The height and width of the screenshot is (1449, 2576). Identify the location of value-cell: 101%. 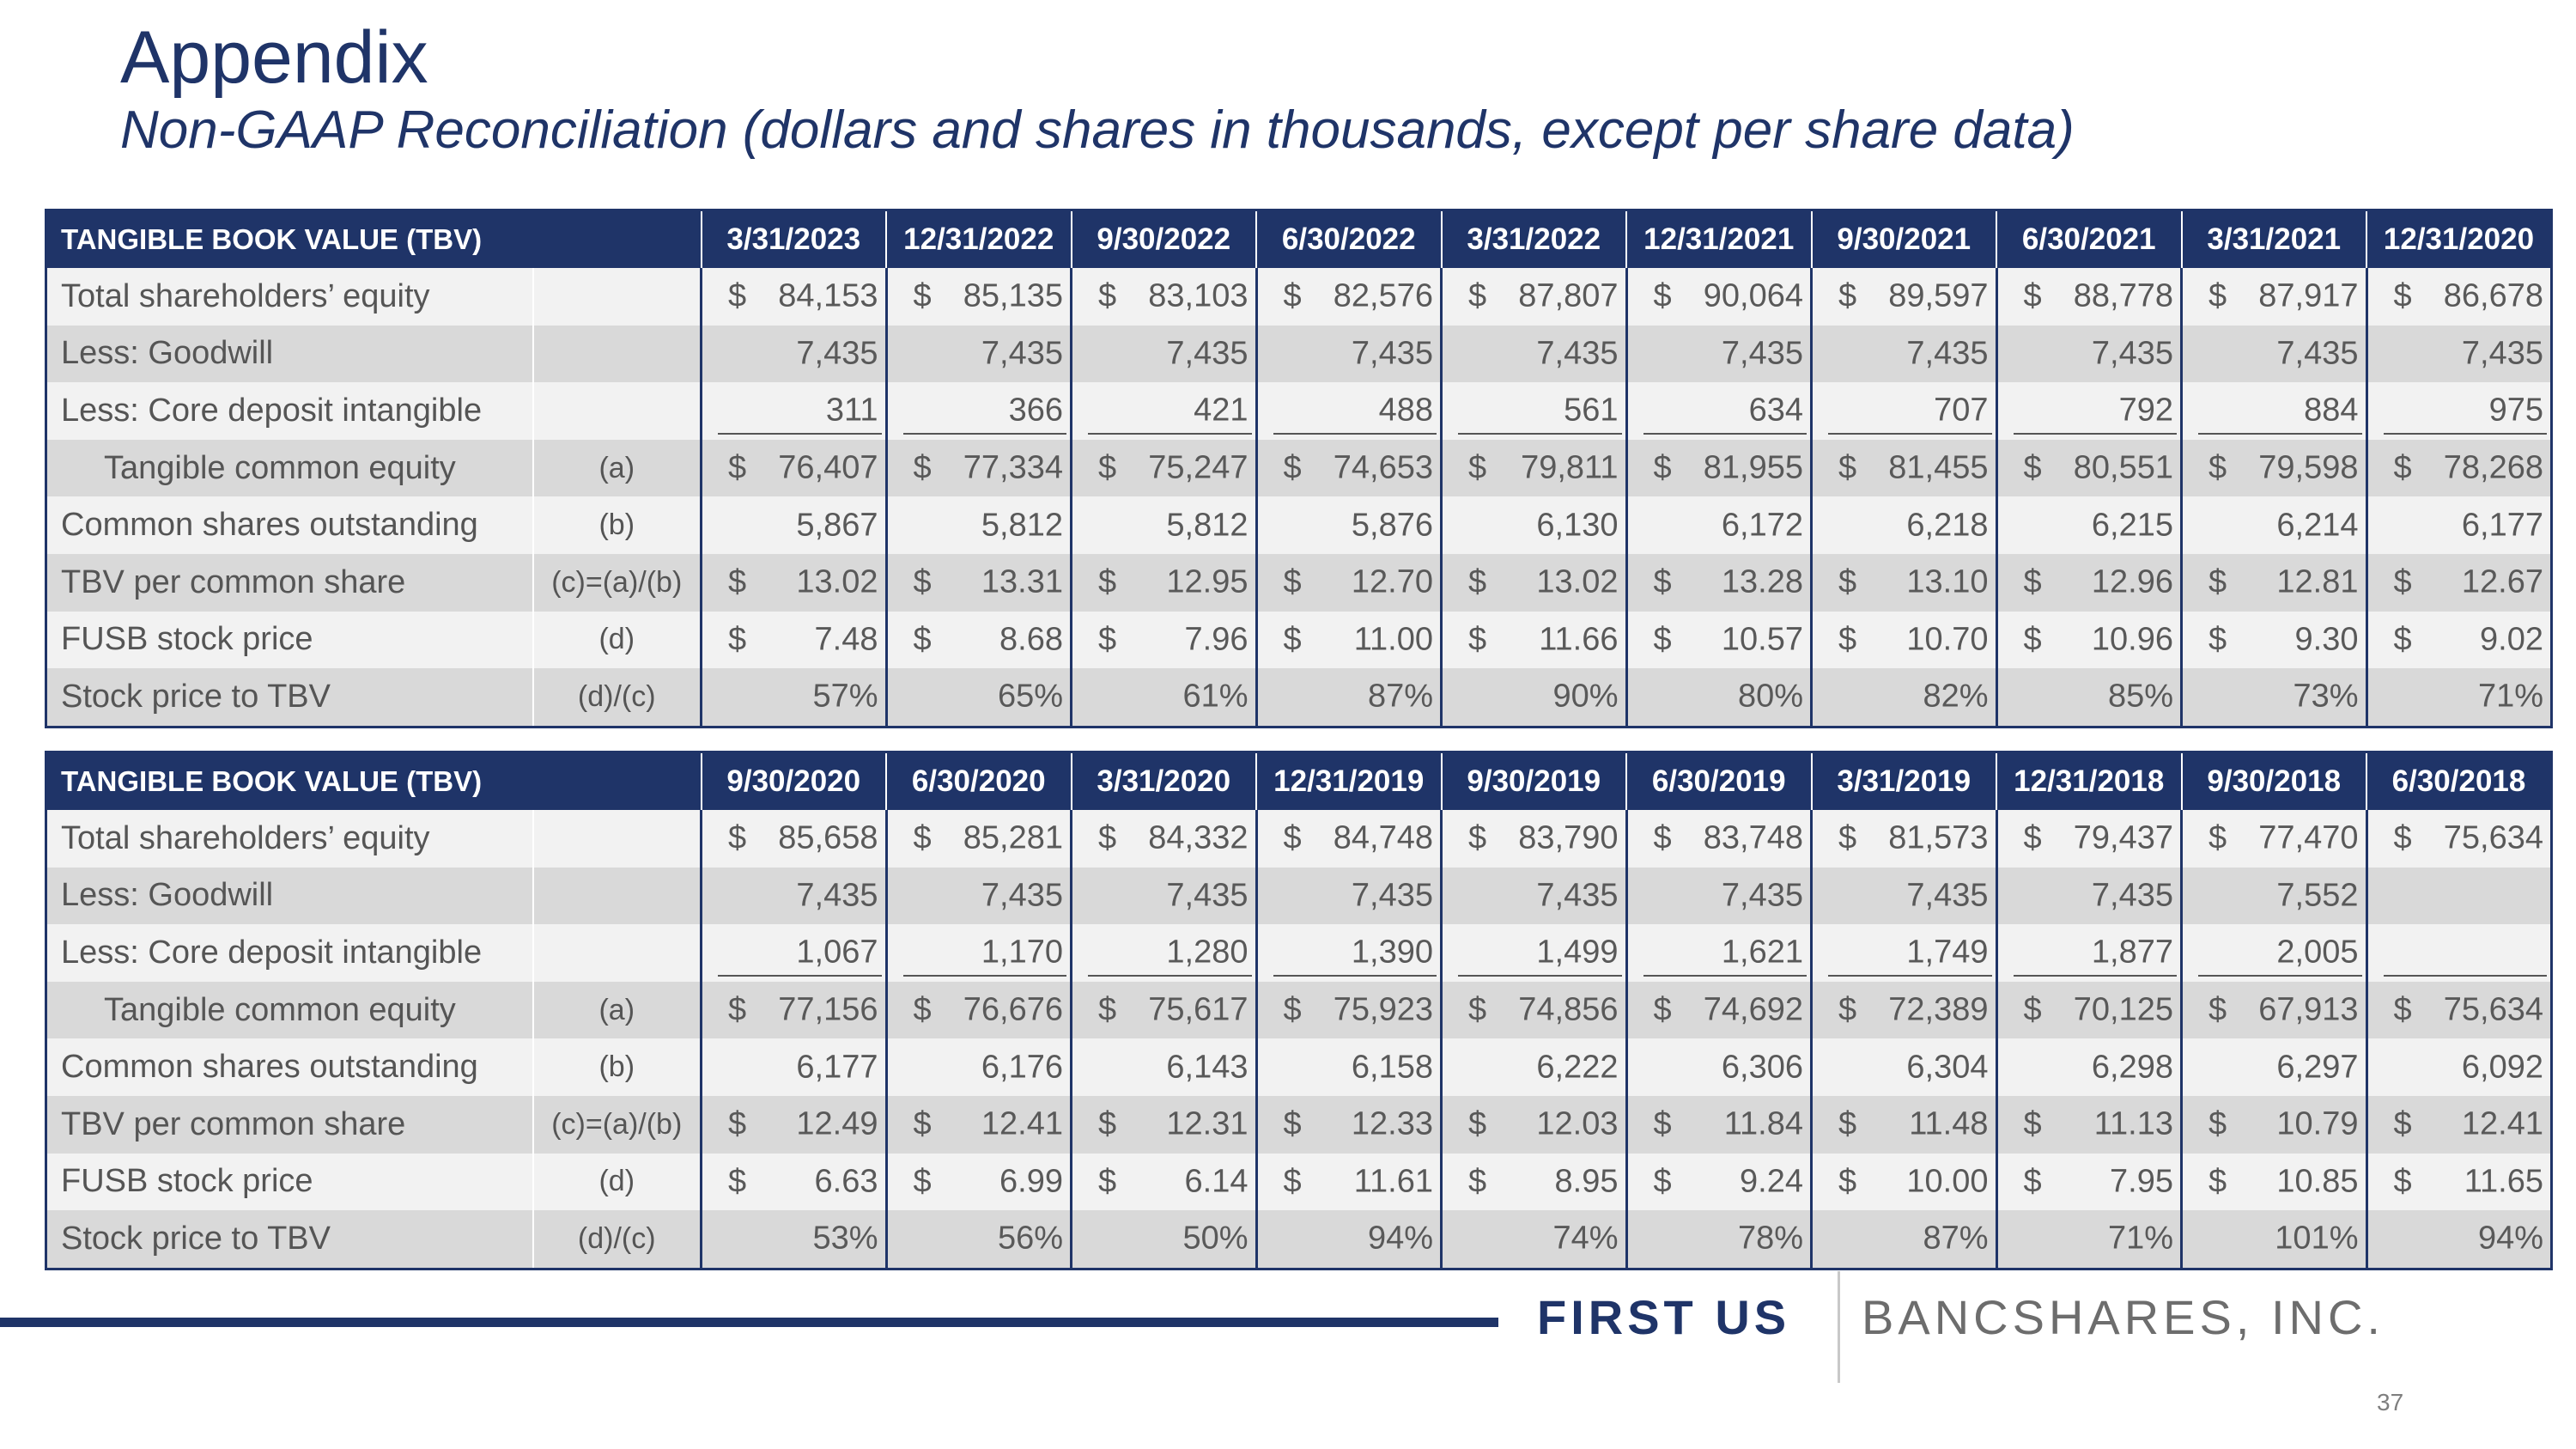
(2273, 1239).